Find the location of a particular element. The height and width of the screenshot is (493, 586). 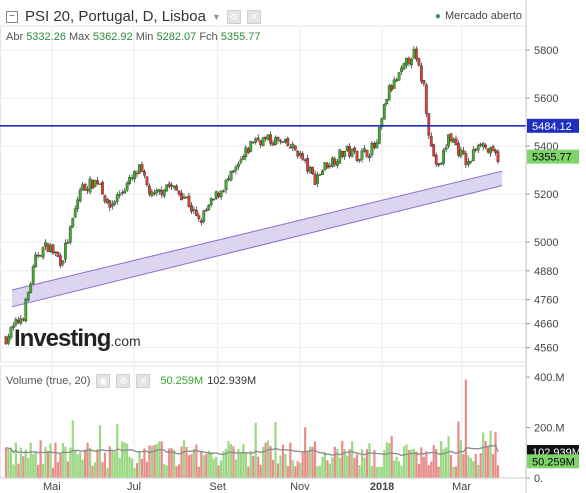

eye-icon: ◉ is located at coordinates (103, 381).